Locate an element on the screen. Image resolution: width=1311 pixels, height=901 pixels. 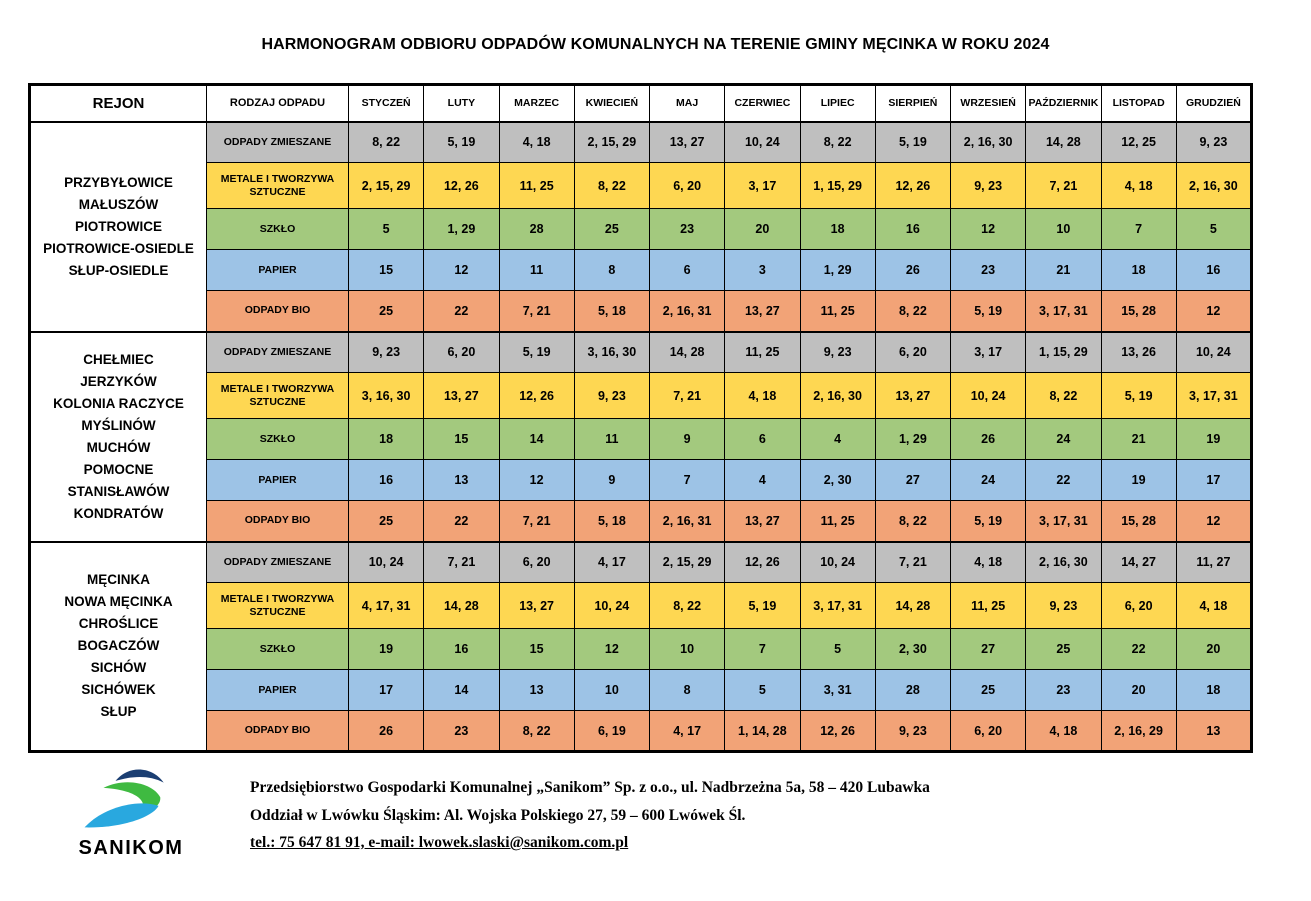
month-header-listopad: LISTOPAD is located at coordinates (1138, 103).